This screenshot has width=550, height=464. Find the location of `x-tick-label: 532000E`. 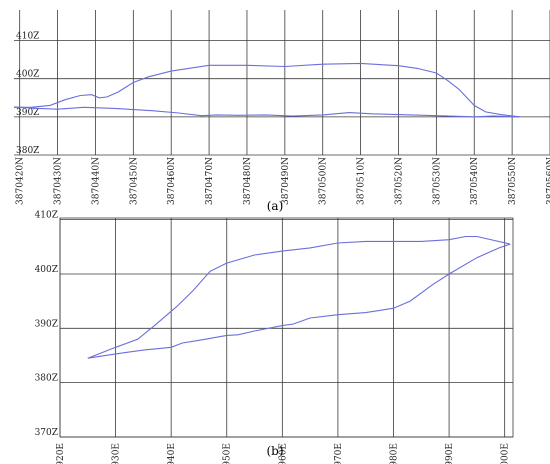

x-tick-label: 532000E is located at coordinates (506, 453).